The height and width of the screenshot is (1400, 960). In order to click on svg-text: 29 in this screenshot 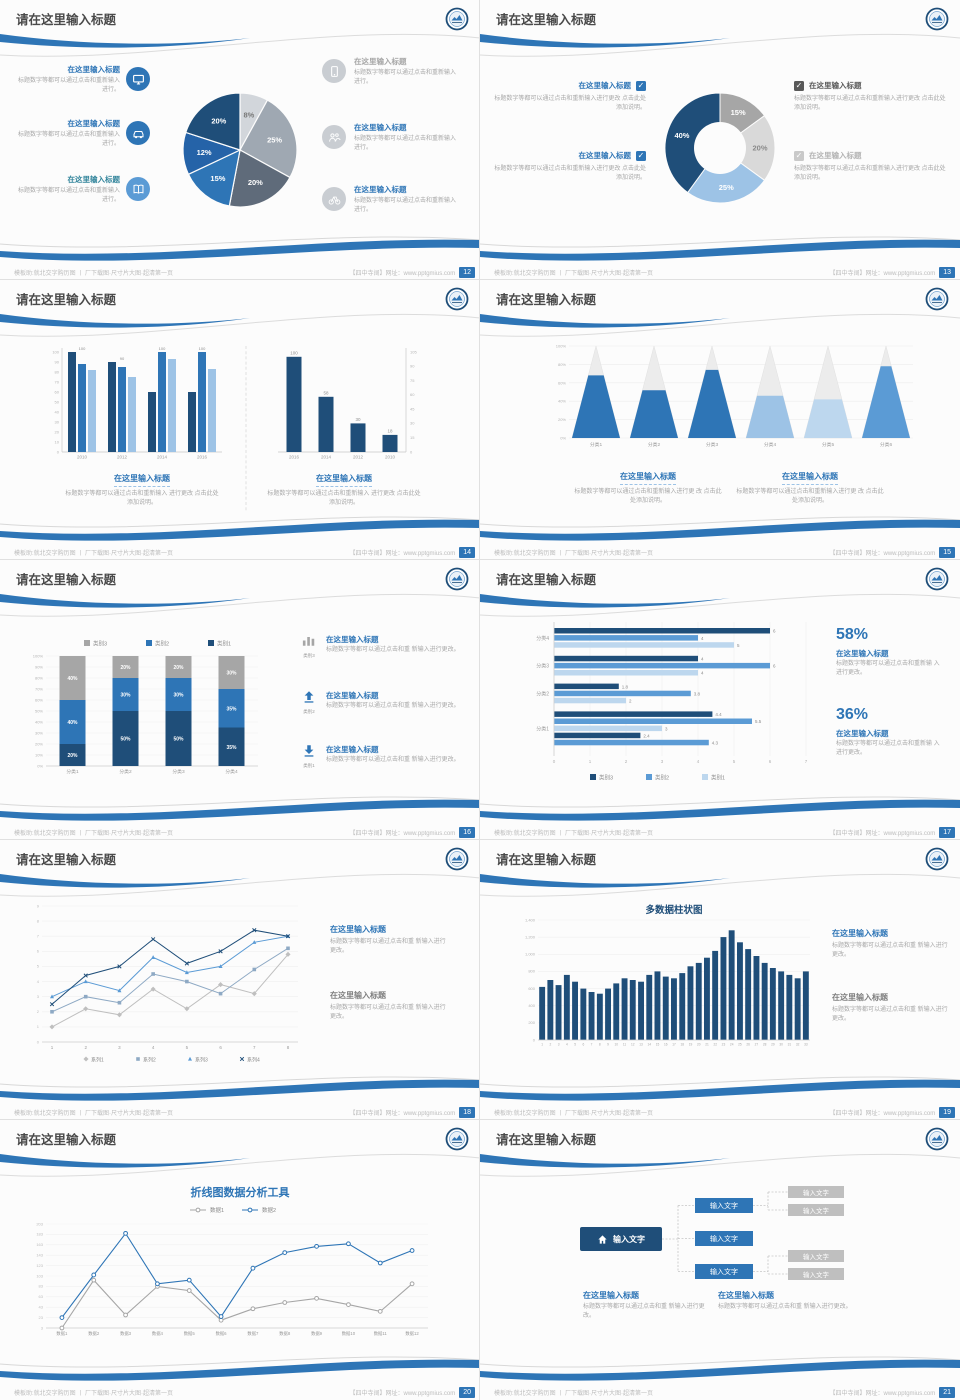, I will do `click(773, 1045)`.